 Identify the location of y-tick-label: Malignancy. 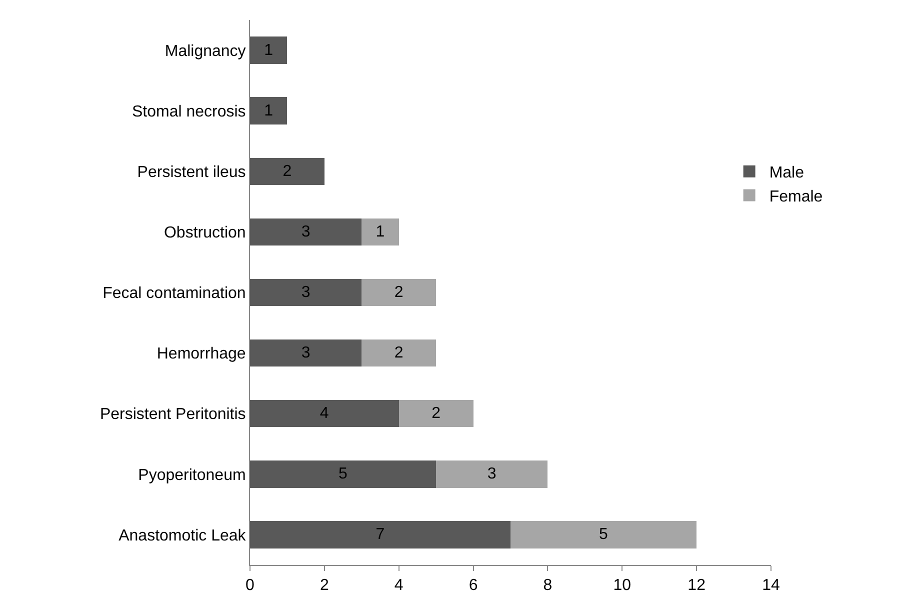
(205, 51).